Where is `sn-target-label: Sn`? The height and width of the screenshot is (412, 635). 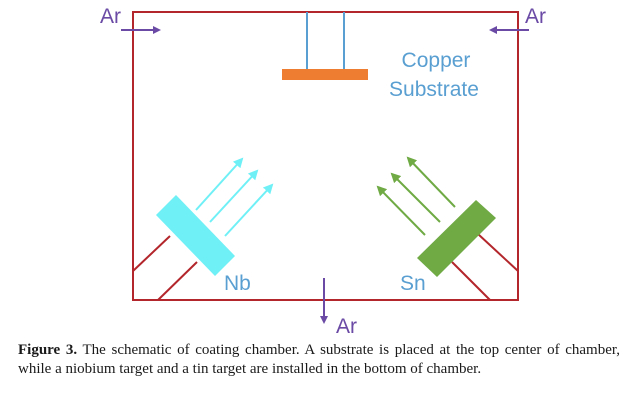
sn-target-label: Sn is located at coordinates (413, 283).